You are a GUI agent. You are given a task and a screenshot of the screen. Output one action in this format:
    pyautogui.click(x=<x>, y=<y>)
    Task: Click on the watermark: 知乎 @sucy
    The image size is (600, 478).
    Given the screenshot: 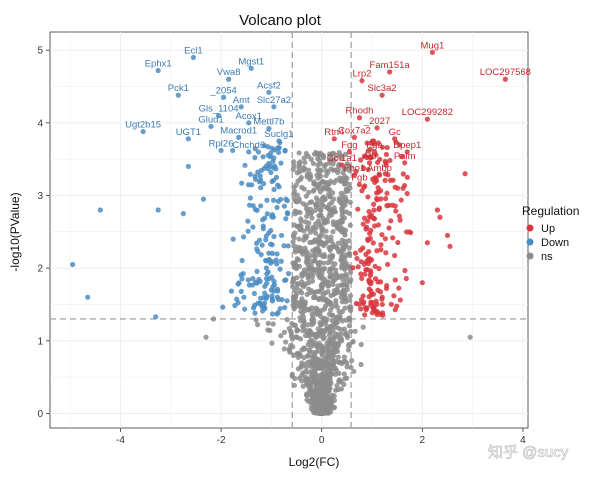 What is the action you would take?
    pyautogui.click(x=528, y=452)
    